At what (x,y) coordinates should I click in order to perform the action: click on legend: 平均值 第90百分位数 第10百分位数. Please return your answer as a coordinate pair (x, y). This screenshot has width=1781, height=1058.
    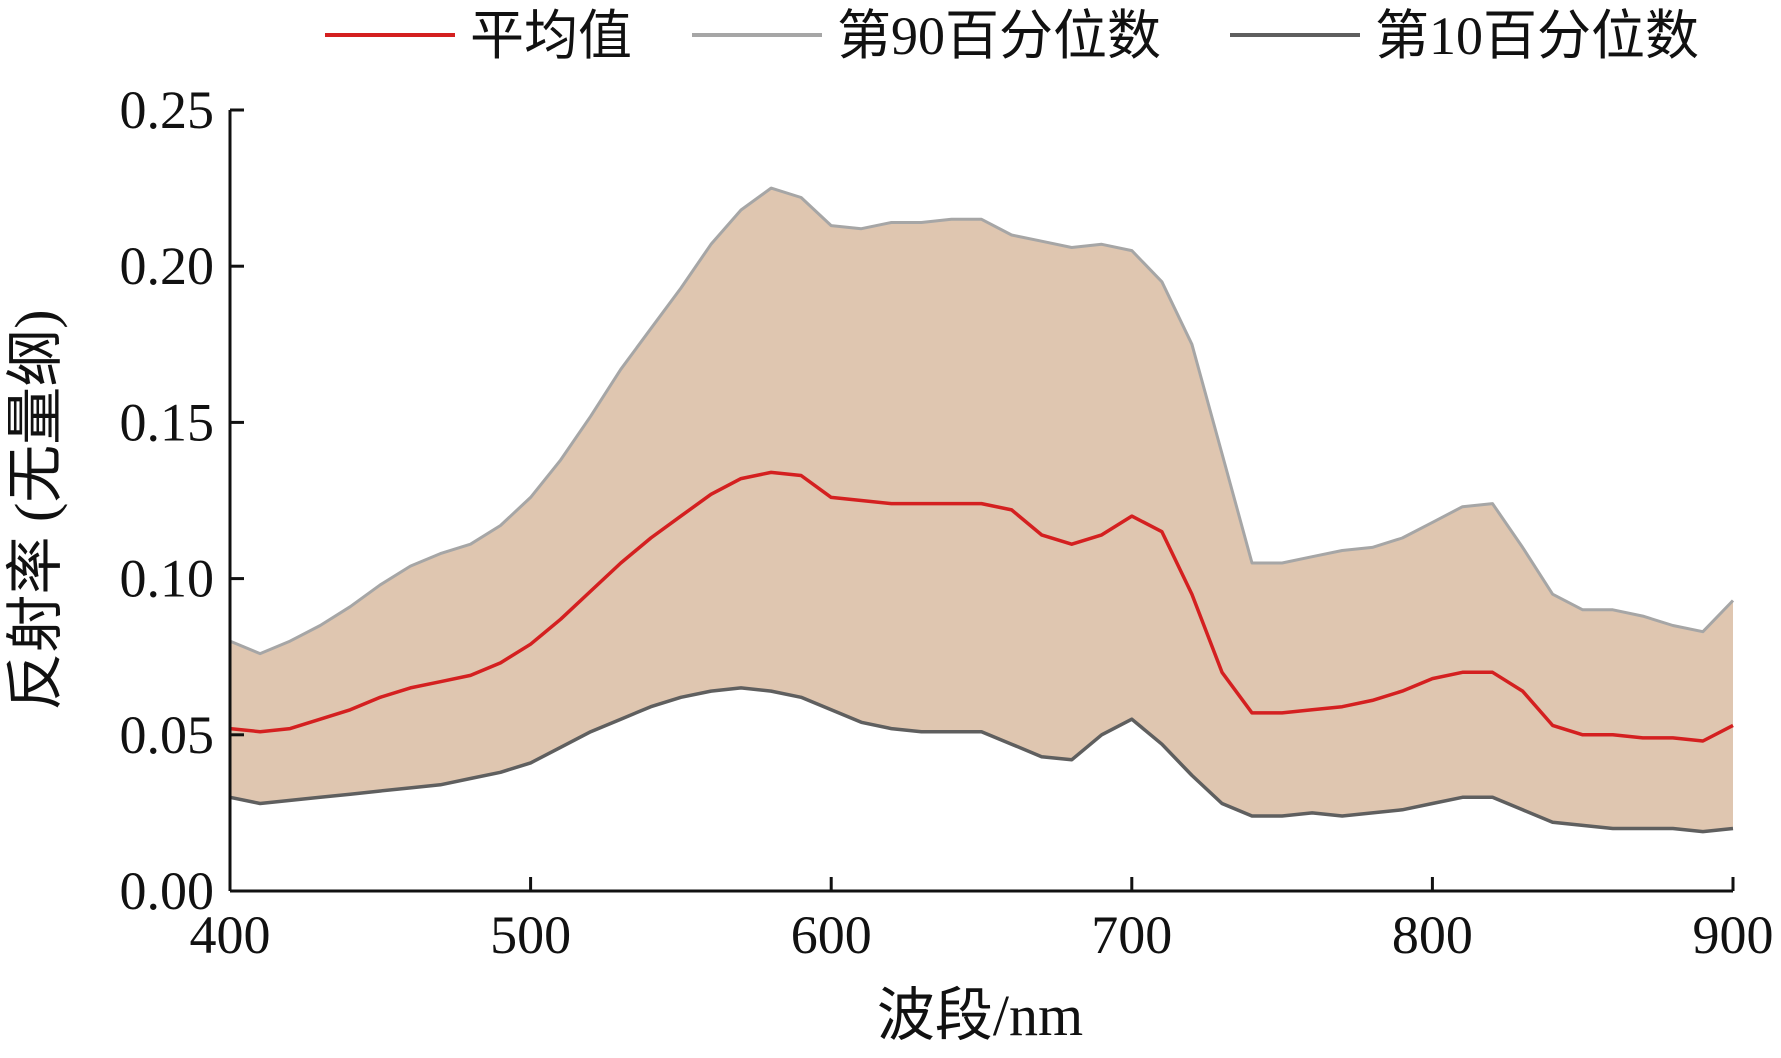
    Looking at the image, I should click on (1012, 36).